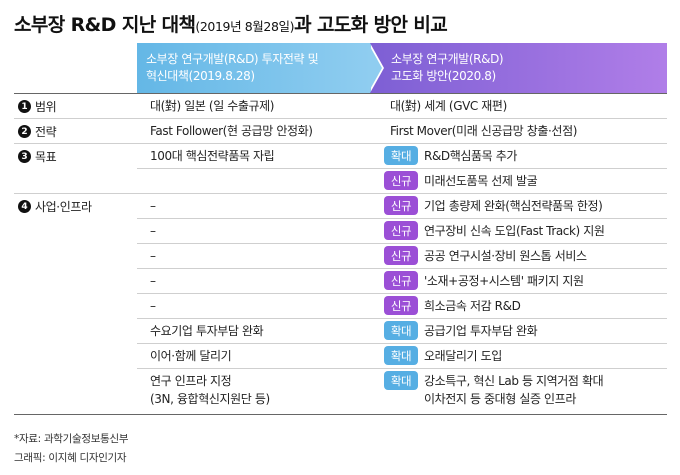 Image resolution: width=680 pixels, height=475 pixels. I want to click on old-policy-cell: 수요기업 투자부담 완화, so click(207, 331).